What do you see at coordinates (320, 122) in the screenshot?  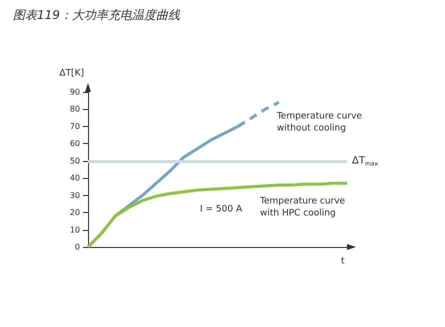 I see `series-label: Temperature curve without cooling` at bounding box center [320, 122].